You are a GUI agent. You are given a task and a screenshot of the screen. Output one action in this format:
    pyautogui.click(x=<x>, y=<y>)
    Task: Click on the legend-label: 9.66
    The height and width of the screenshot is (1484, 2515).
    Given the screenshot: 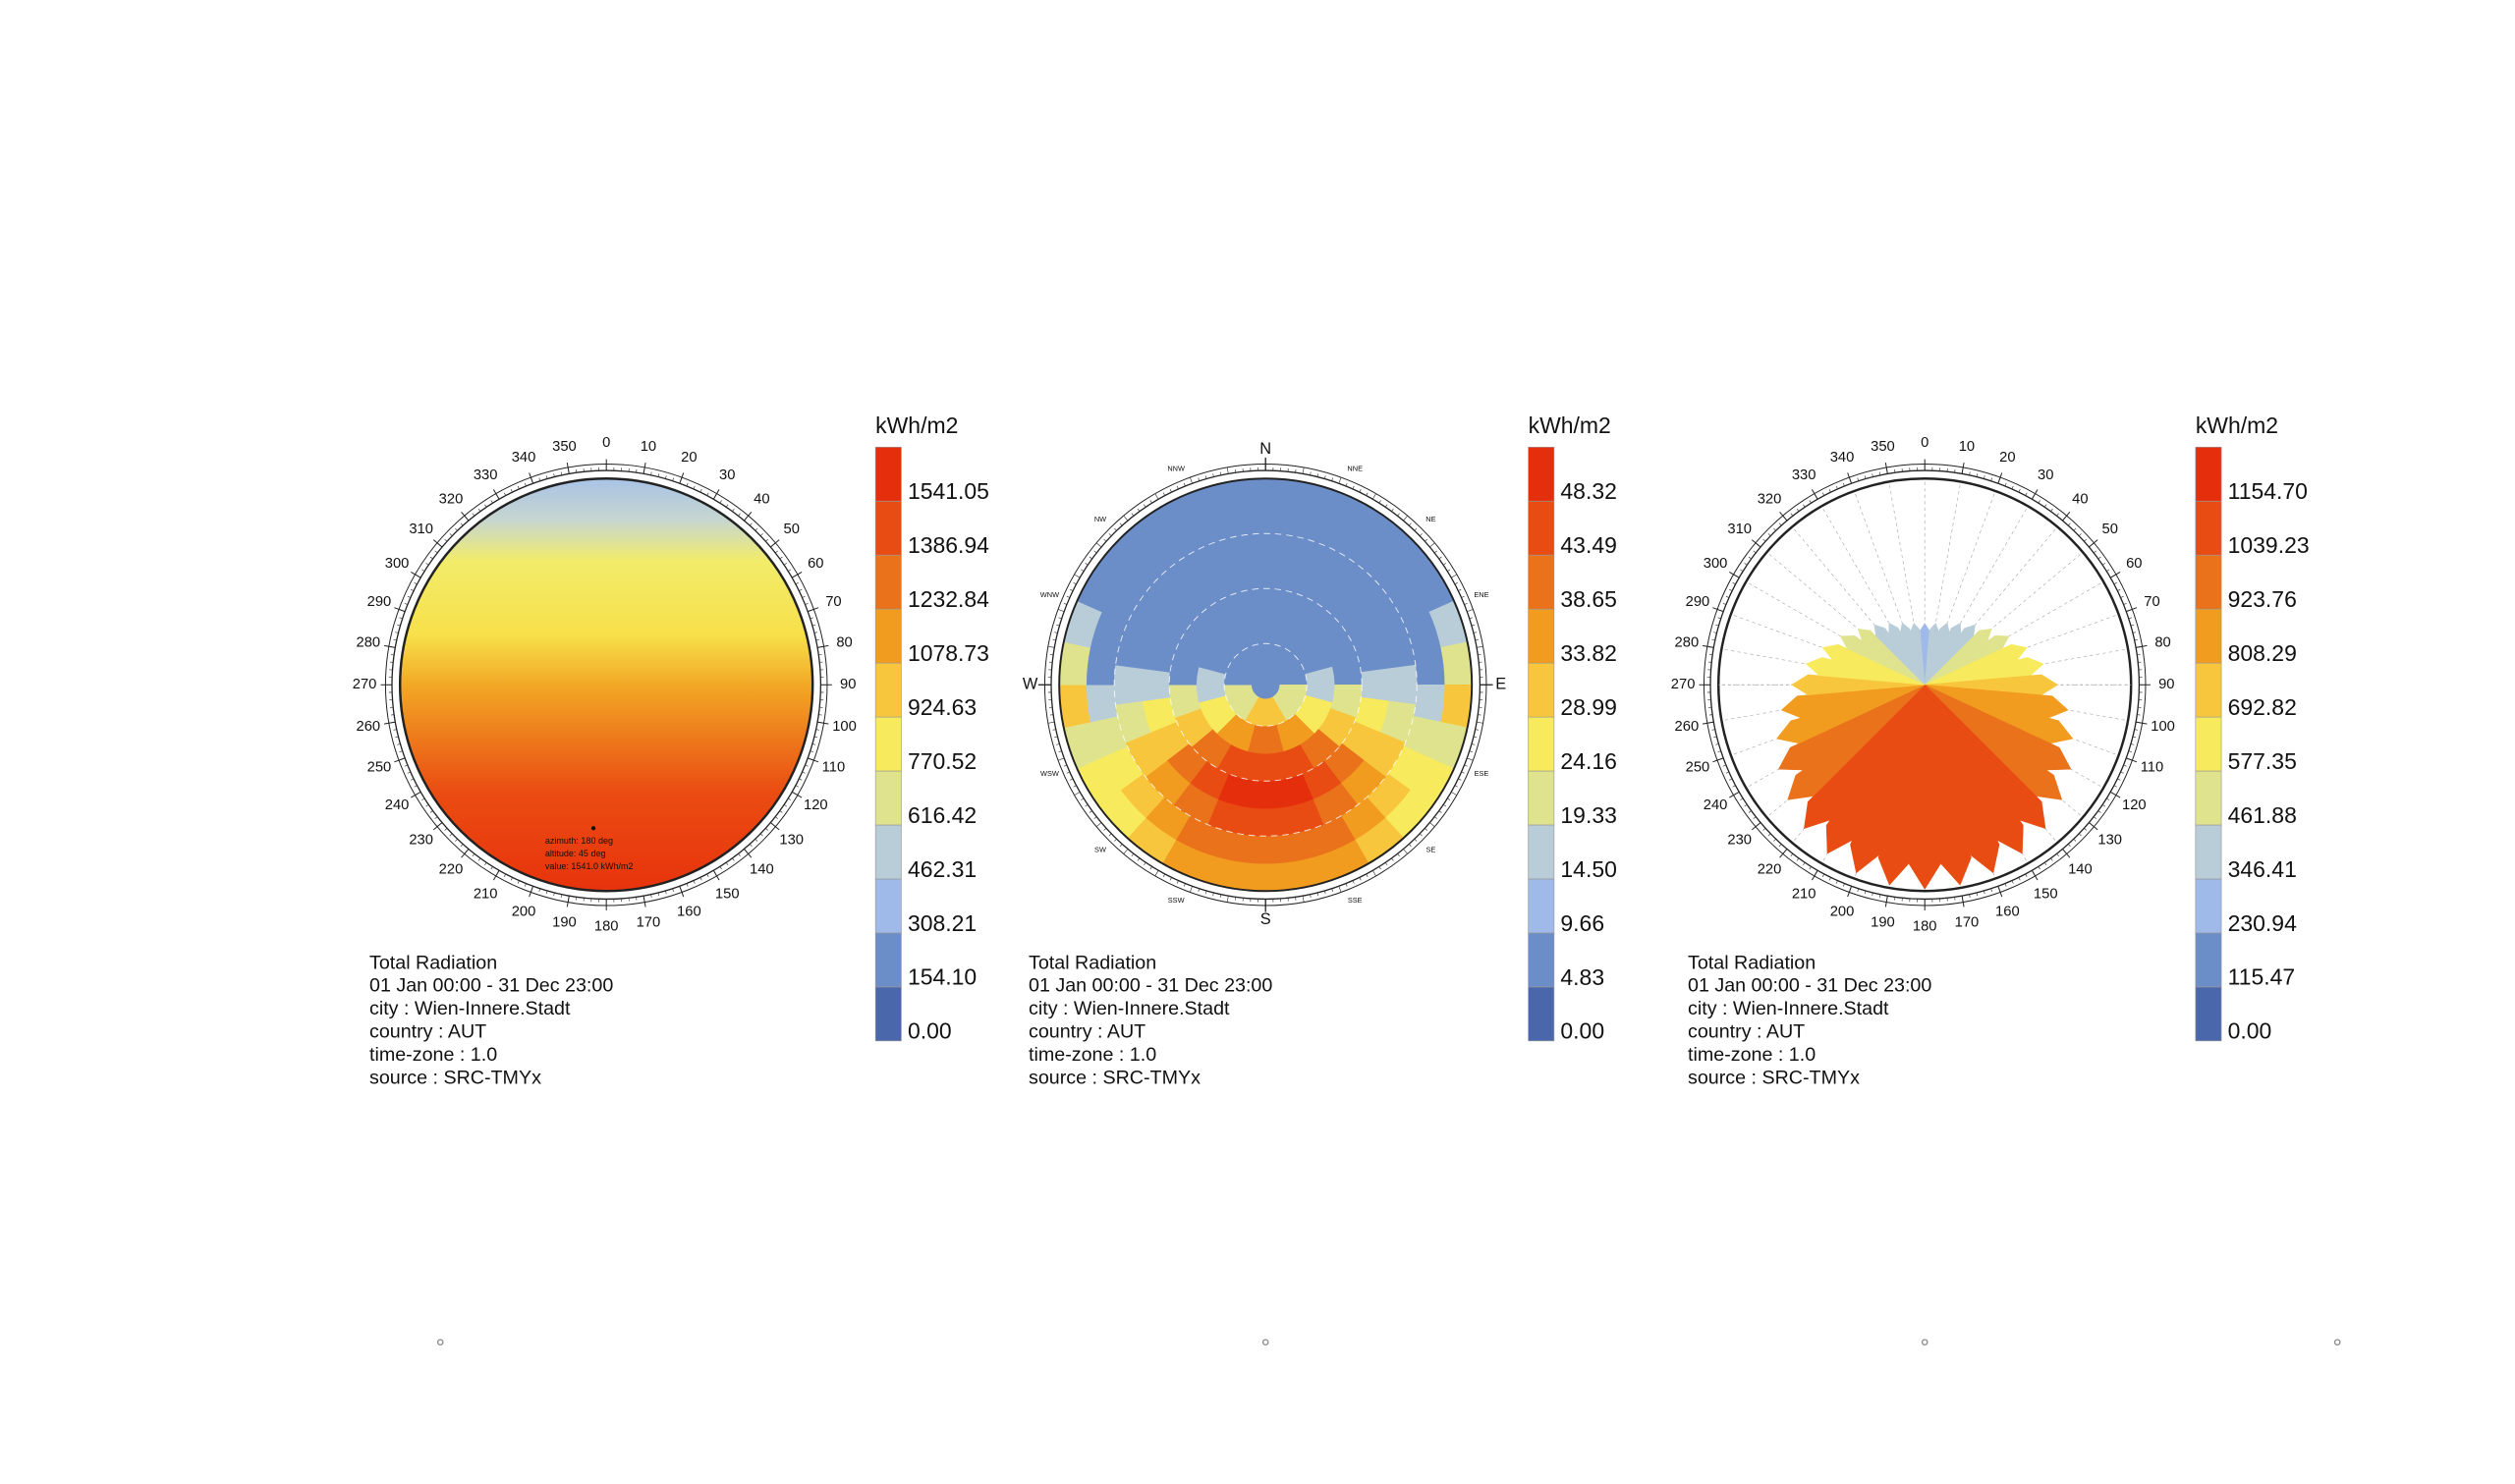 What is the action you would take?
    pyautogui.click(x=1582, y=923)
    